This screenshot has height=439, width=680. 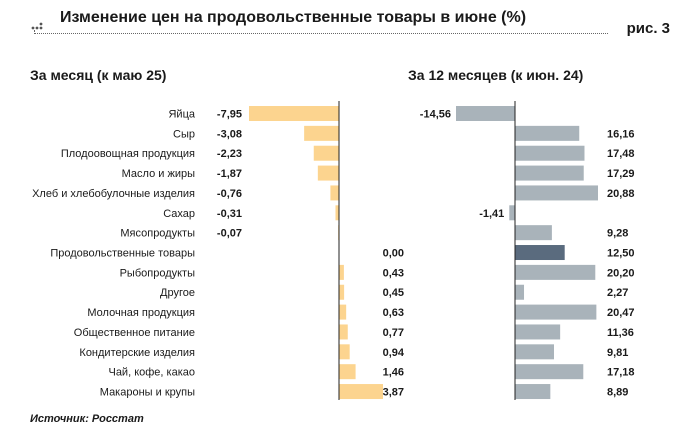 I want to click on left-value-label: 0,45, so click(x=393, y=293).